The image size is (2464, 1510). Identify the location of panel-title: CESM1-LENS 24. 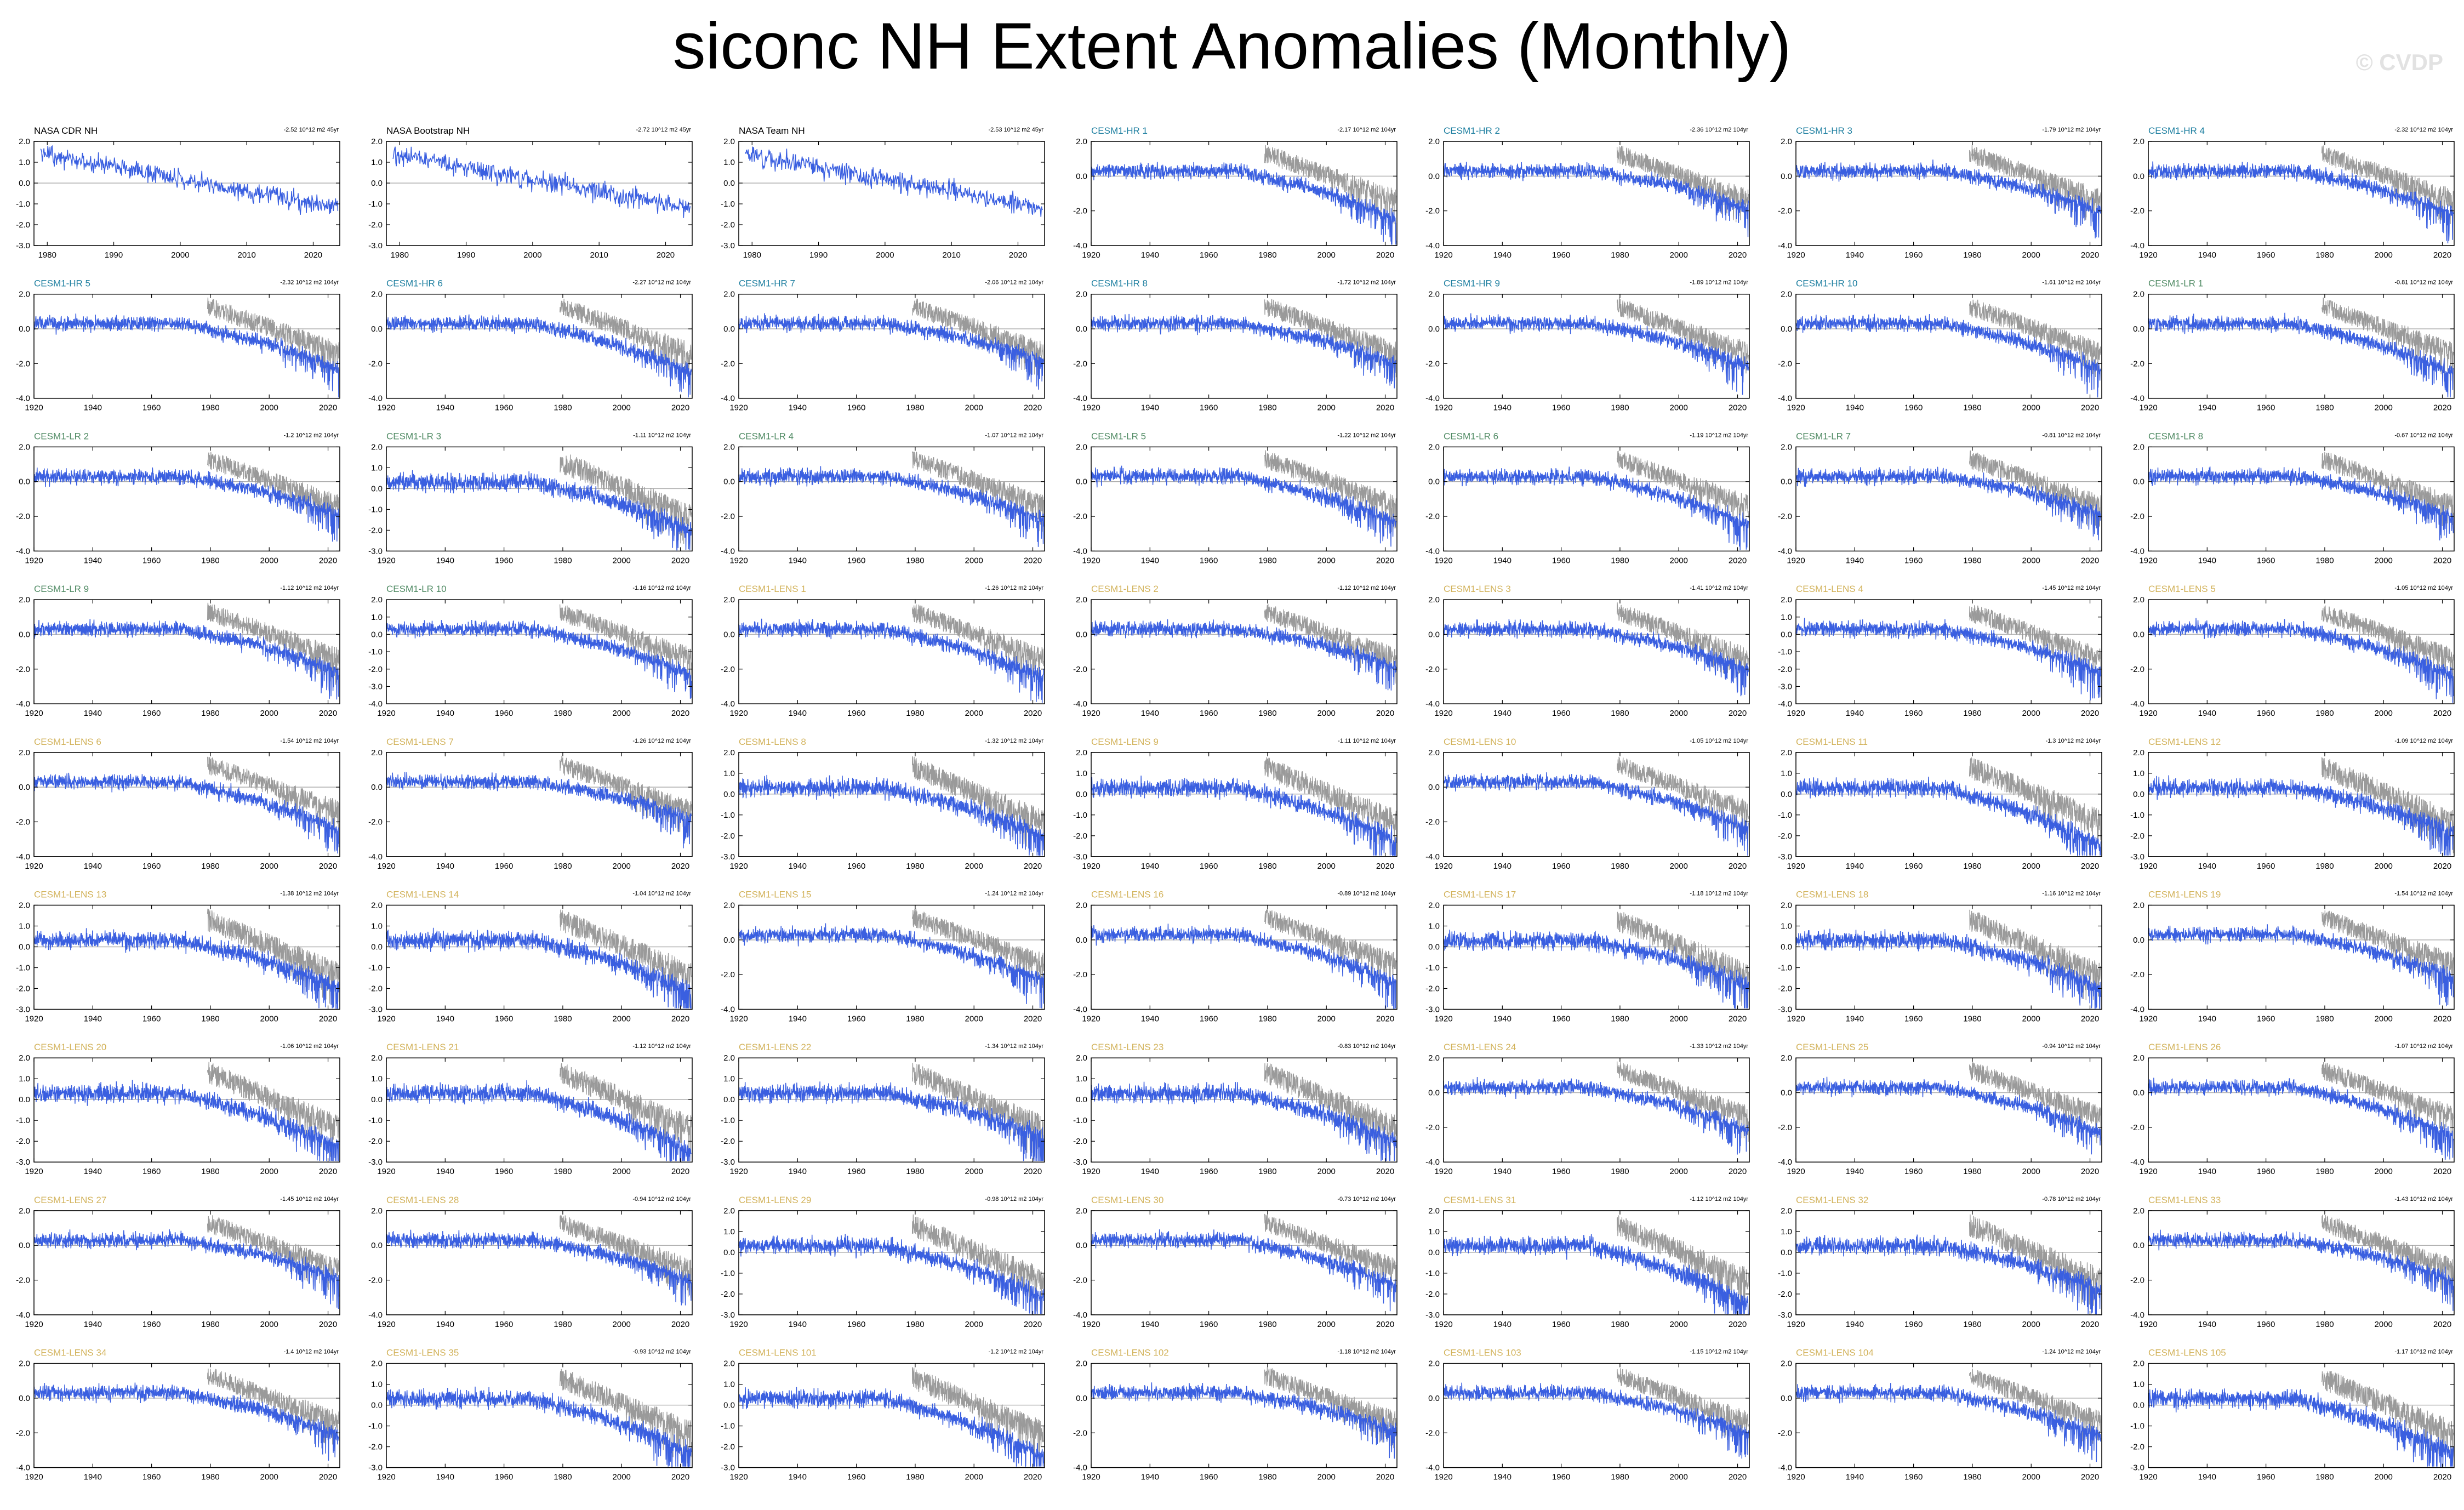
(1480, 1047).